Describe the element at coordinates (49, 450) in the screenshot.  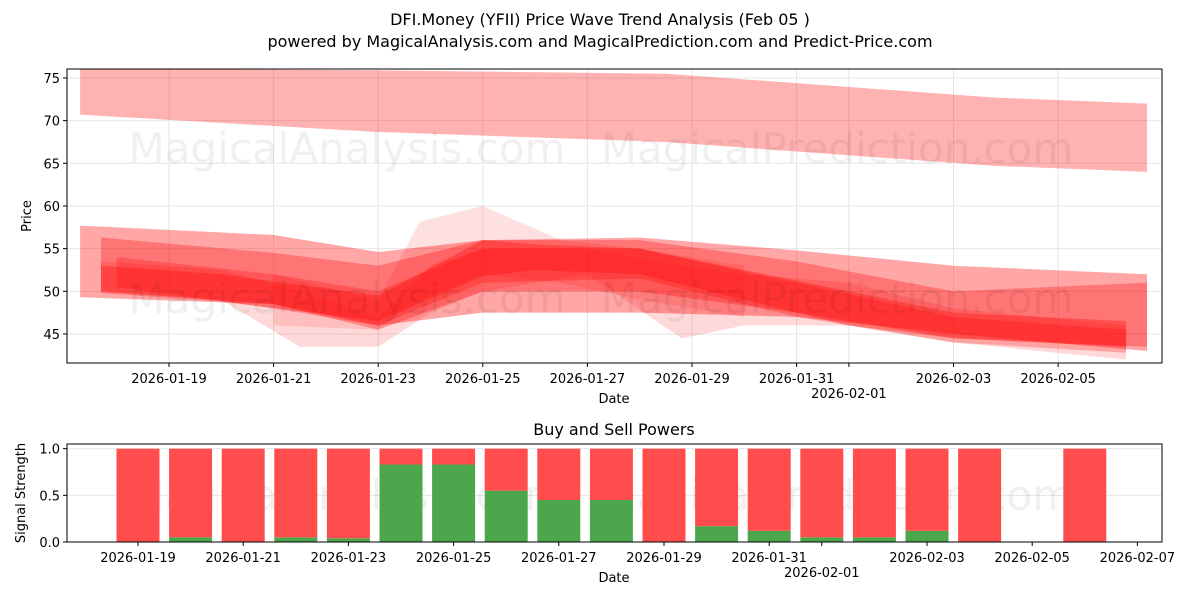
I see `y-tick-label: 1.0` at that location.